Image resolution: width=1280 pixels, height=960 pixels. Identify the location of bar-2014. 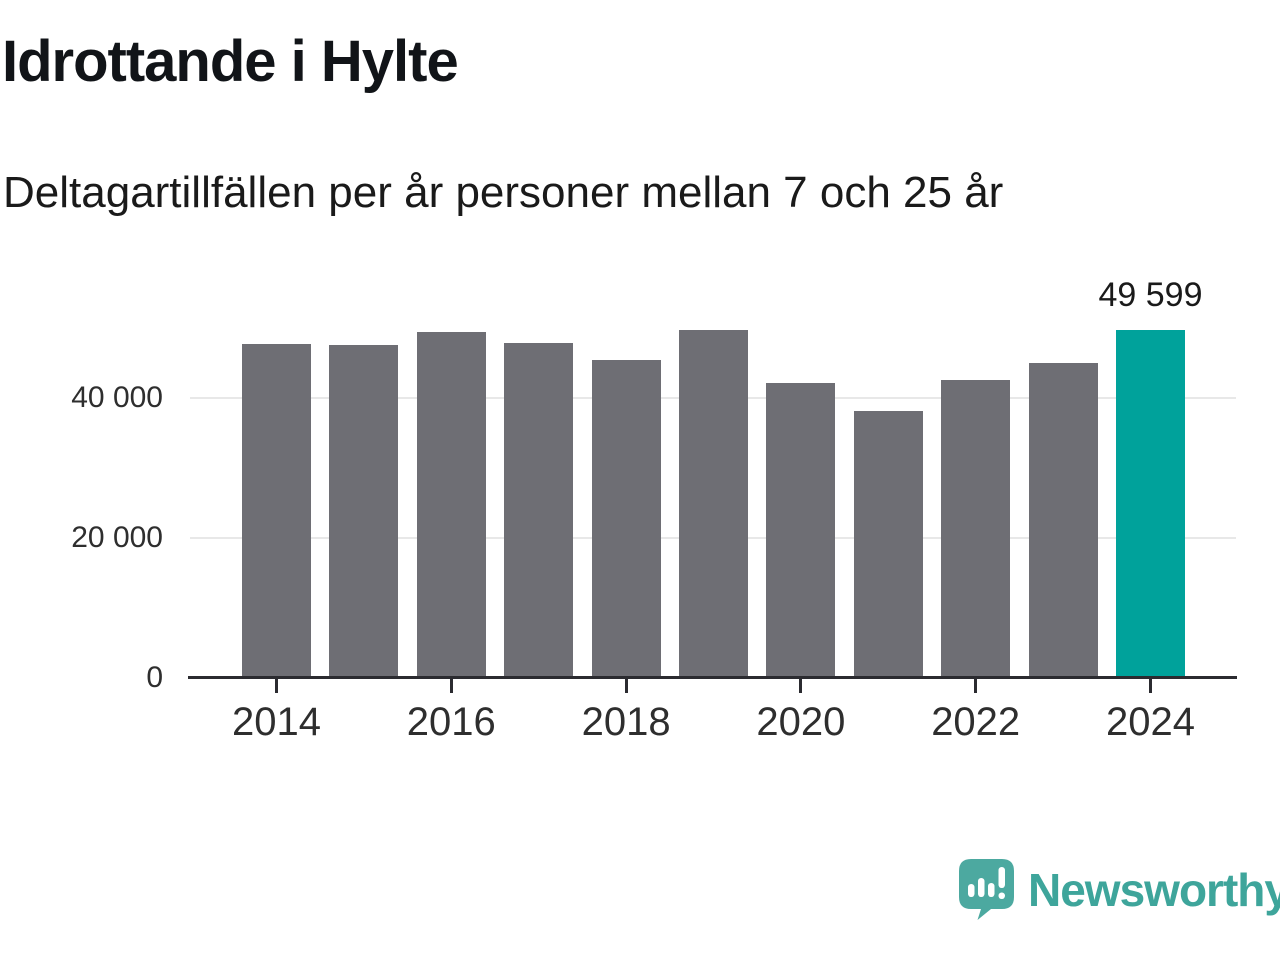
(276, 511).